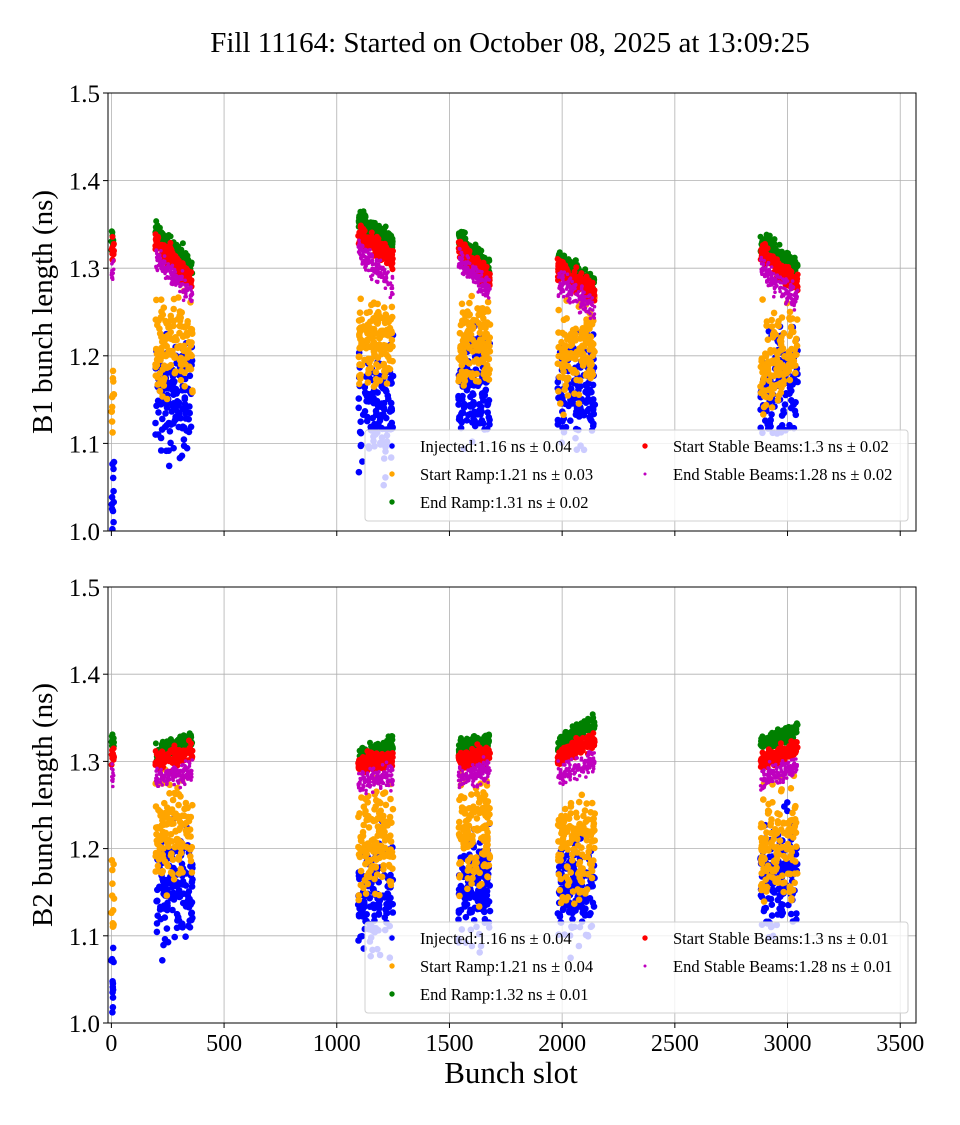 The width and height of the screenshot is (960, 1125). I want to click on legend-label: End Ramp:1.31 ns ± 0.02, so click(504, 502).